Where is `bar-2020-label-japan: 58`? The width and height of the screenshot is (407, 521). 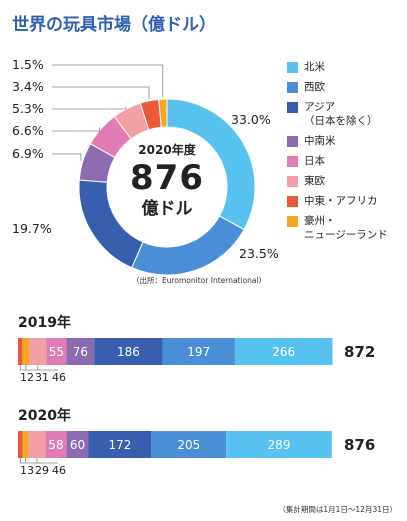
bar-2020-label-japan: 58 is located at coordinates (55, 445).